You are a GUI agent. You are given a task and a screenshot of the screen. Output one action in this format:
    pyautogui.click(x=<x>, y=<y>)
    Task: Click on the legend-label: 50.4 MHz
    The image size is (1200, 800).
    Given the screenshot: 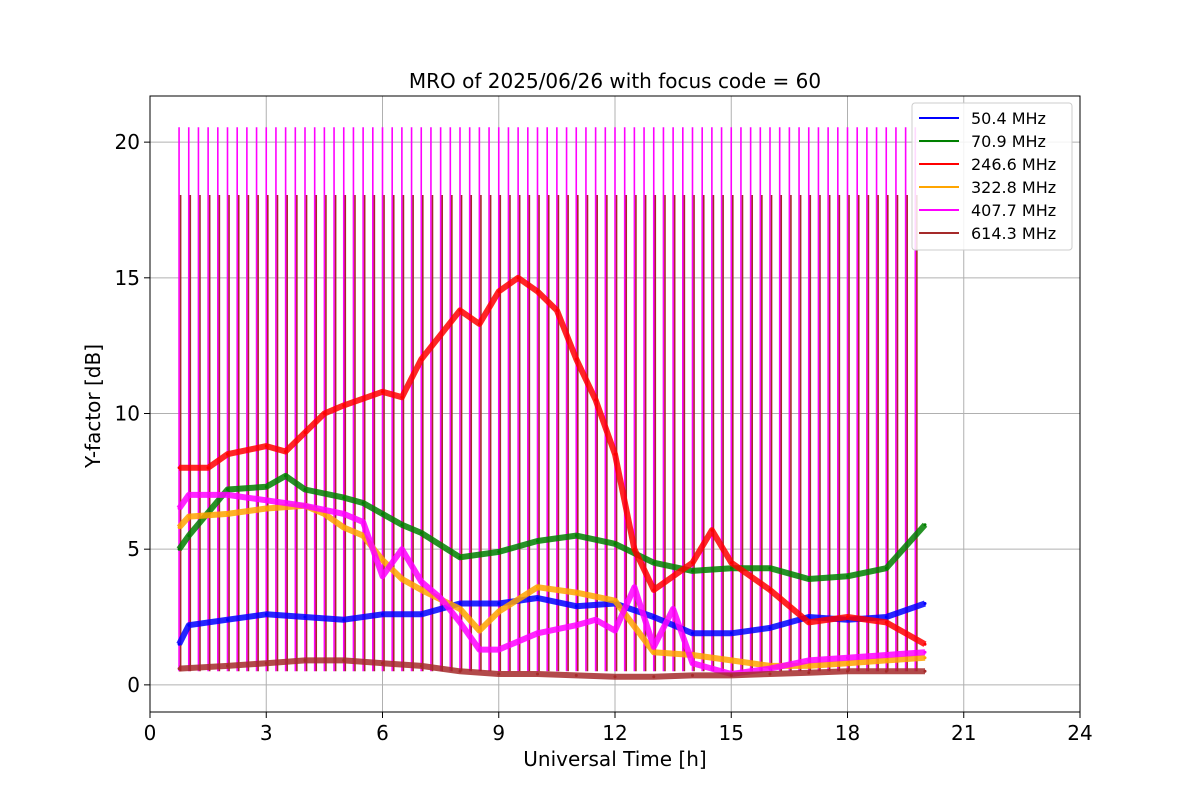 What is the action you would take?
    pyautogui.click(x=1008, y=118)
    